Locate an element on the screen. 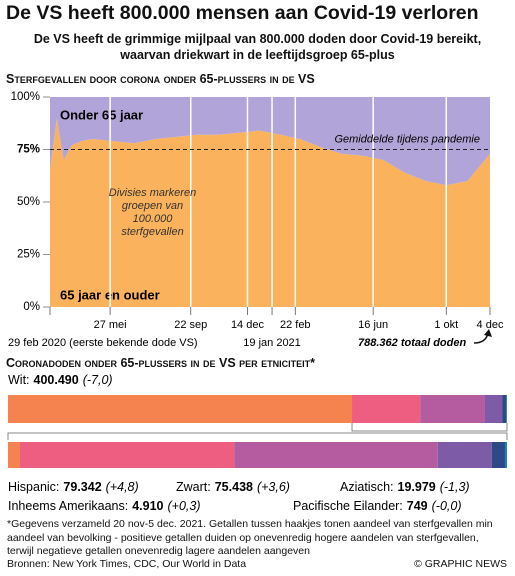  y-tick-label: 75% is located at coordinates (28, 150).